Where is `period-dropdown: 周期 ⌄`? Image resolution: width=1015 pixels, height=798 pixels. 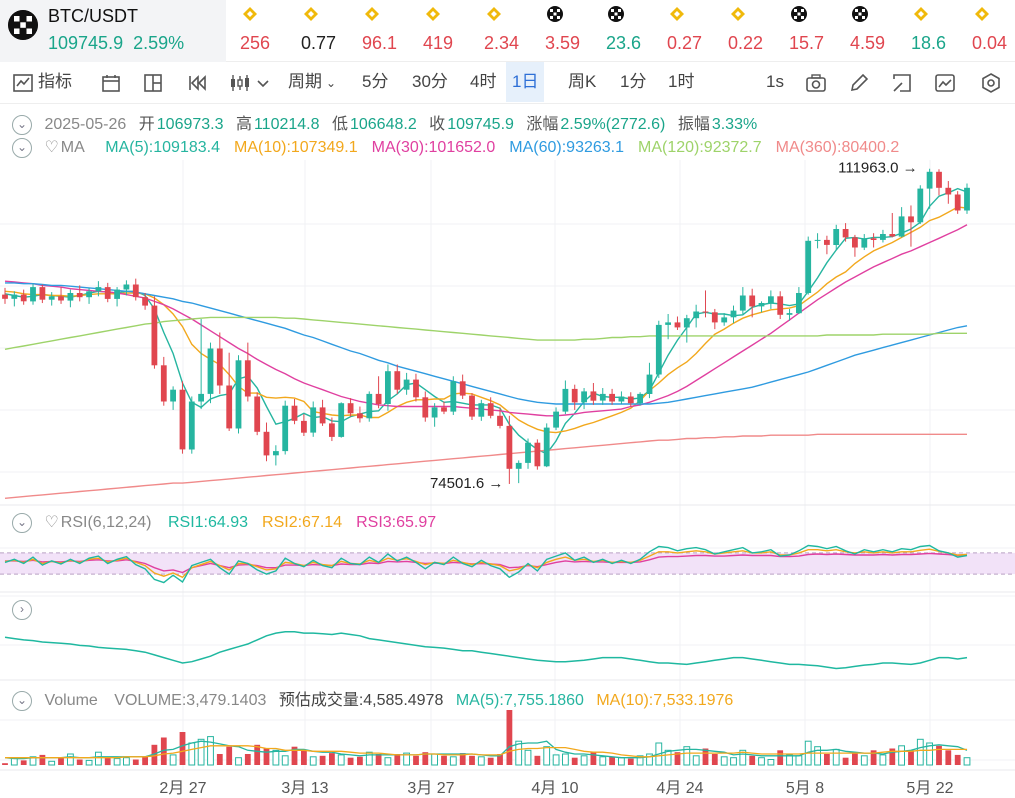
period-dropdown: 周期 ⌄ is located at coordinates (312, 82).